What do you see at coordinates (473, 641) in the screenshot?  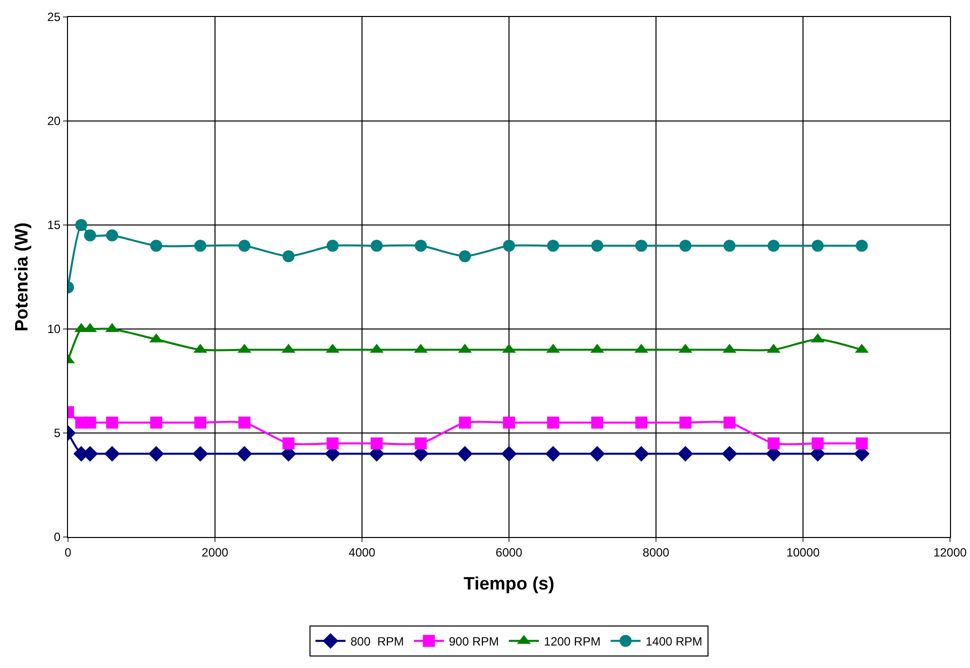 I see `legend-label: 900 RPM` at bounding box center [473, 641].